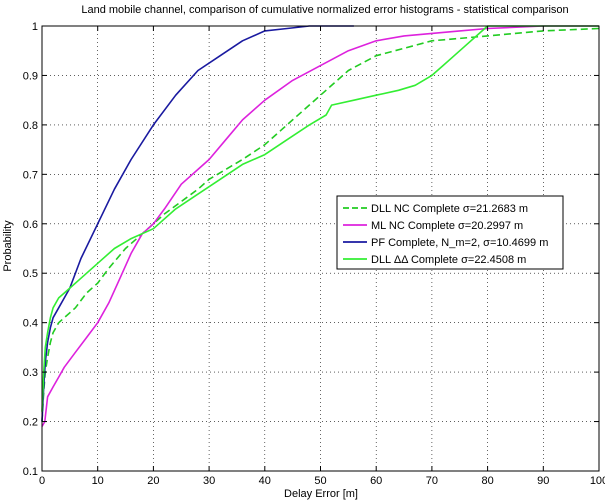  I want to click on y-tick-label: 0.2, so click(30, 423).